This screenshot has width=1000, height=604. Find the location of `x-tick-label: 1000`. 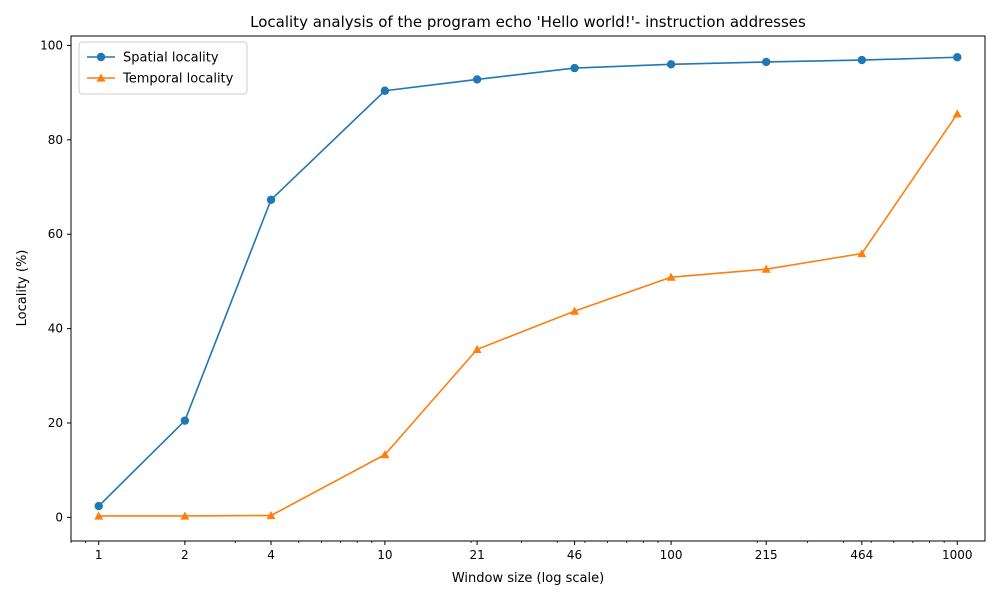

x-tick-label: 1000 is located at coordinates (957, 555).